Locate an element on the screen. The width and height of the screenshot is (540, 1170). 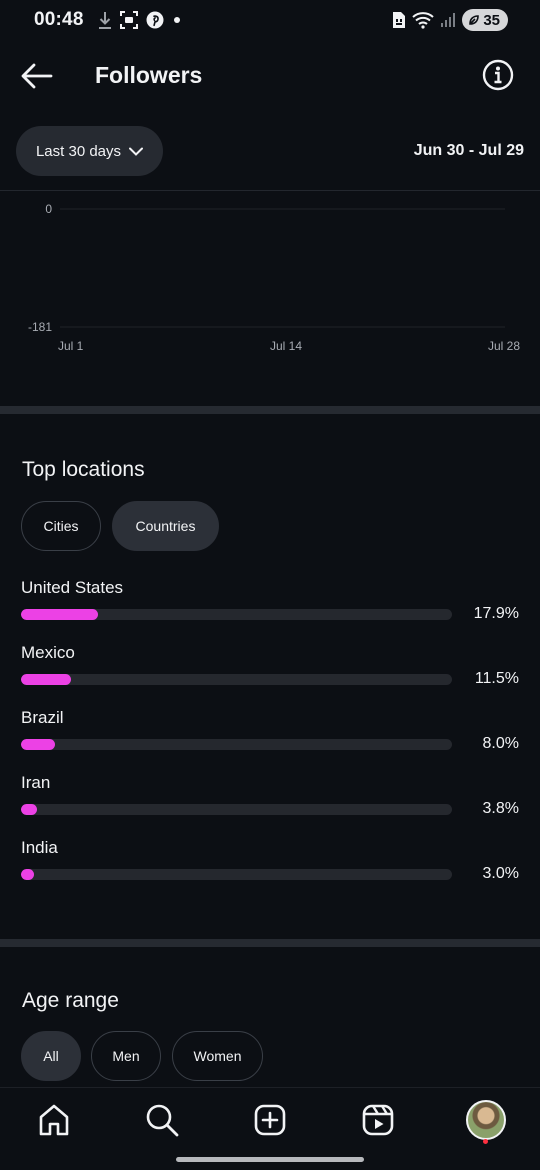
tab-women: Women is located at coordinates (217, 1056).